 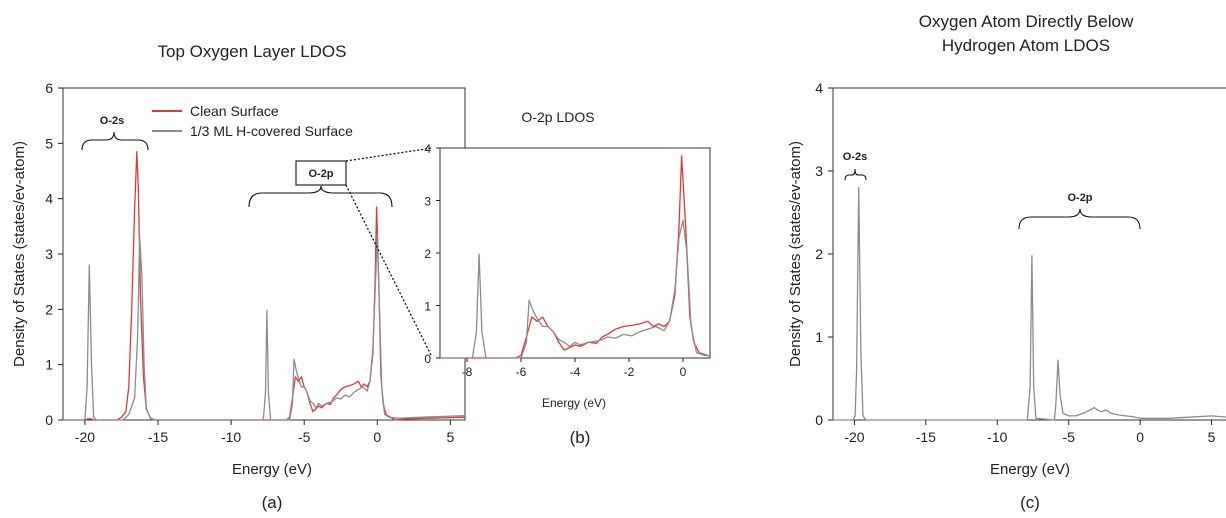 I want to click on chart-c-y-tick-label: 4, so click(x=819, y=88).